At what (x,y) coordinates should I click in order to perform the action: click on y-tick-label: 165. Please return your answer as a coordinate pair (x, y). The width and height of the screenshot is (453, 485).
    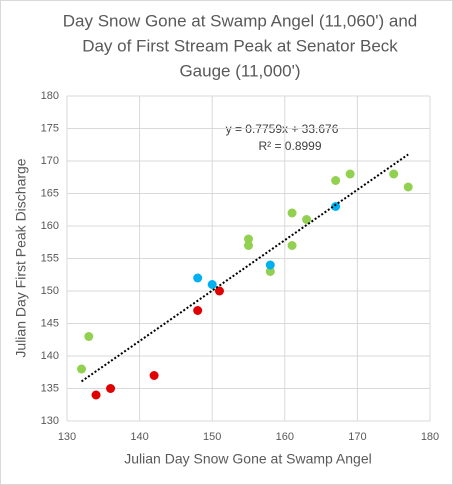
    Looking at the image, I should click on (50, 193).